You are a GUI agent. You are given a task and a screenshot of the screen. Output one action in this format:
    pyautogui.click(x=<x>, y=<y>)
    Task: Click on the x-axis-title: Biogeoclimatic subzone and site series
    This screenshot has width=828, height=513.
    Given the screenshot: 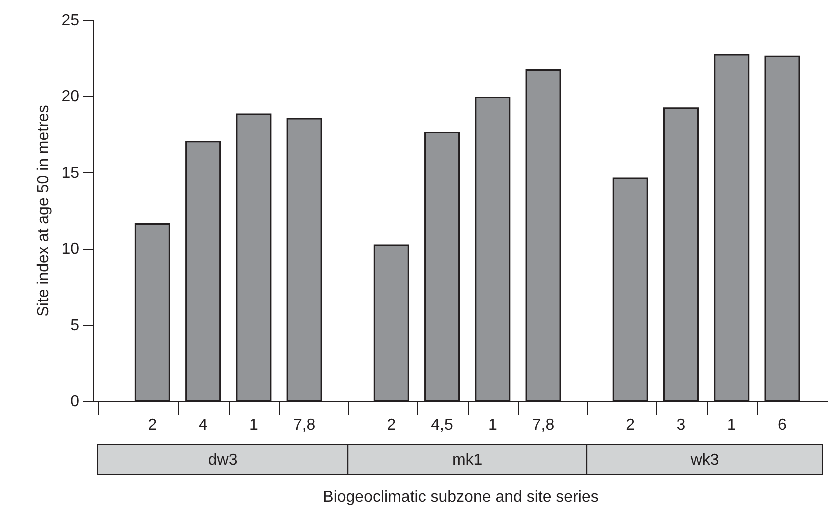 What is the action you would take?
    pyautogui.click(x=461, y=497)
    